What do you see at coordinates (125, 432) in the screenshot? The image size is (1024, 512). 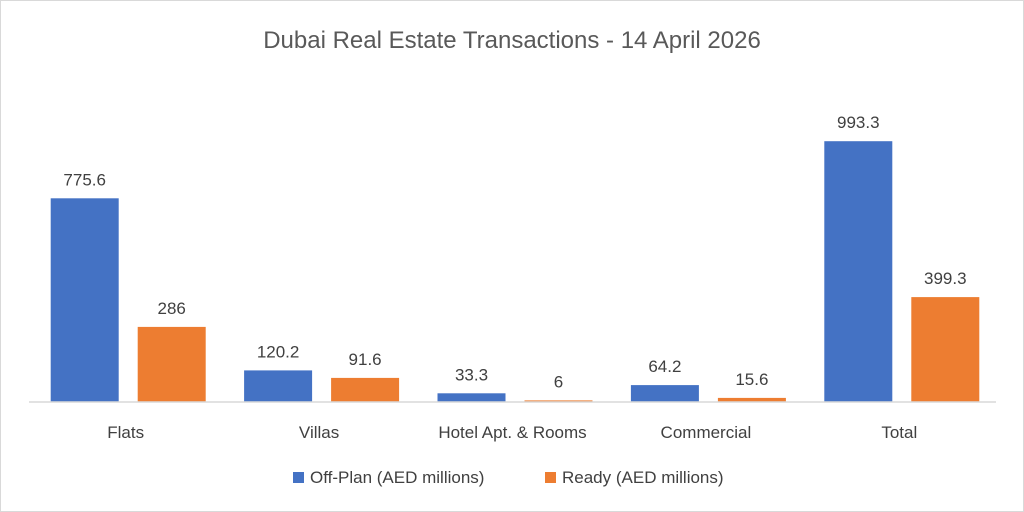 I see `category-label-flats: Flats` at bounding box center [125, 432].